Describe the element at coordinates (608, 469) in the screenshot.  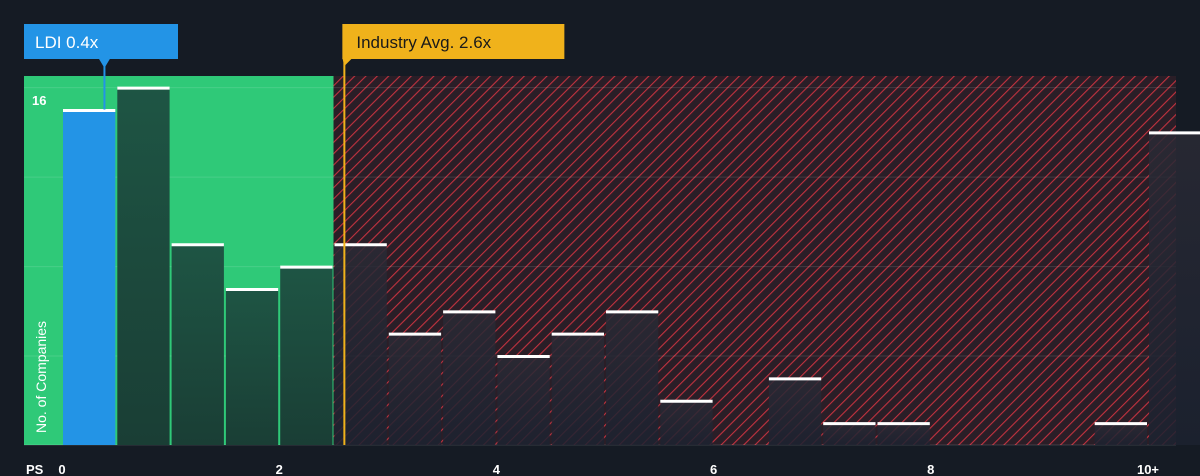
I see `x-axis-ticks: 0 2 4 6 8 10+` at that location.